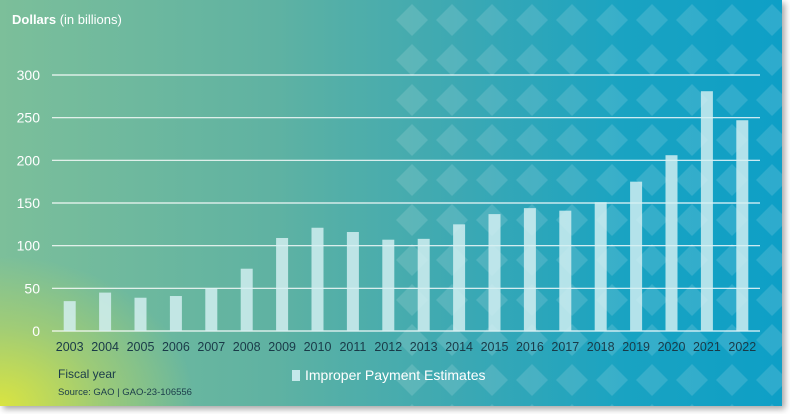 This screenshot has width=790, height=414. I want to click on bar-2022, so click(742, 225).